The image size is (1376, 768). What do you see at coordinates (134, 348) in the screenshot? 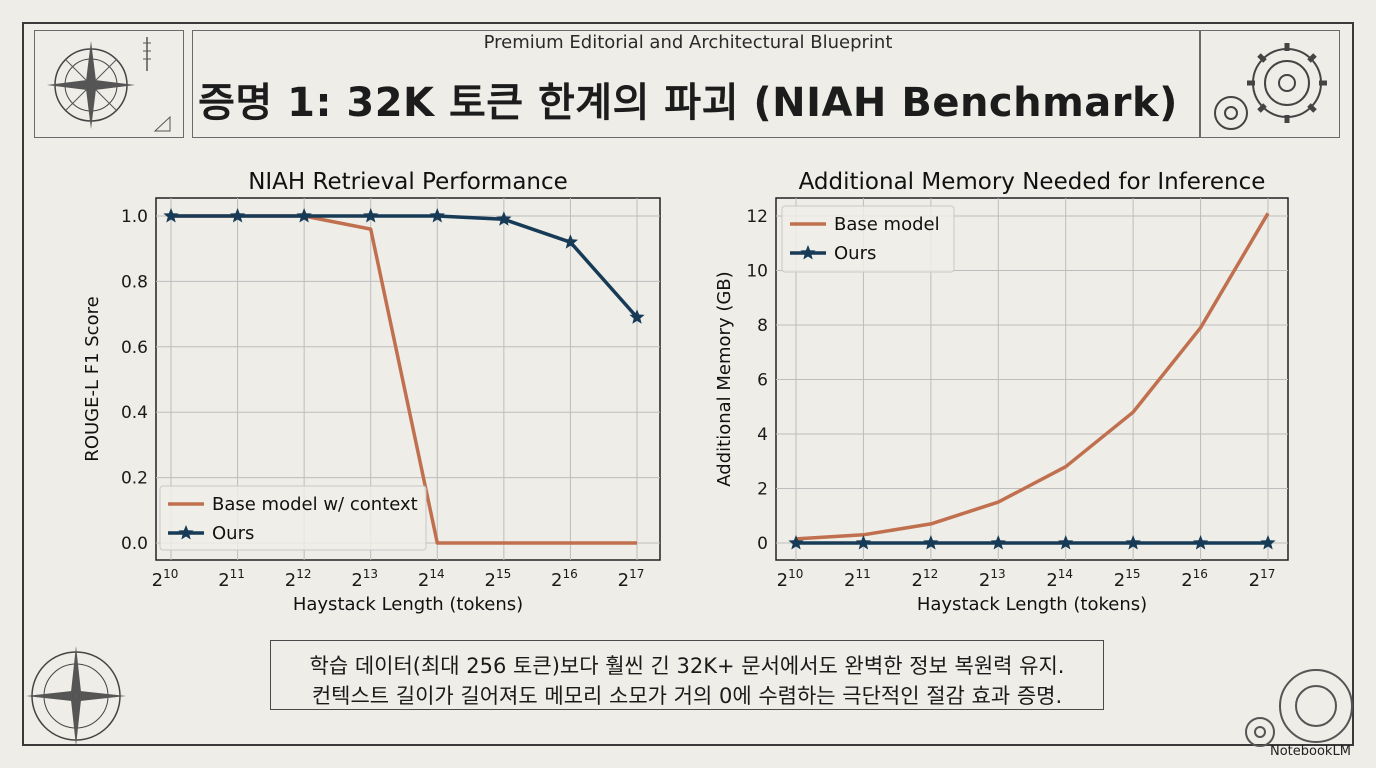
I see `y-tick-label: 0.6` at bounding box center [134, 348].